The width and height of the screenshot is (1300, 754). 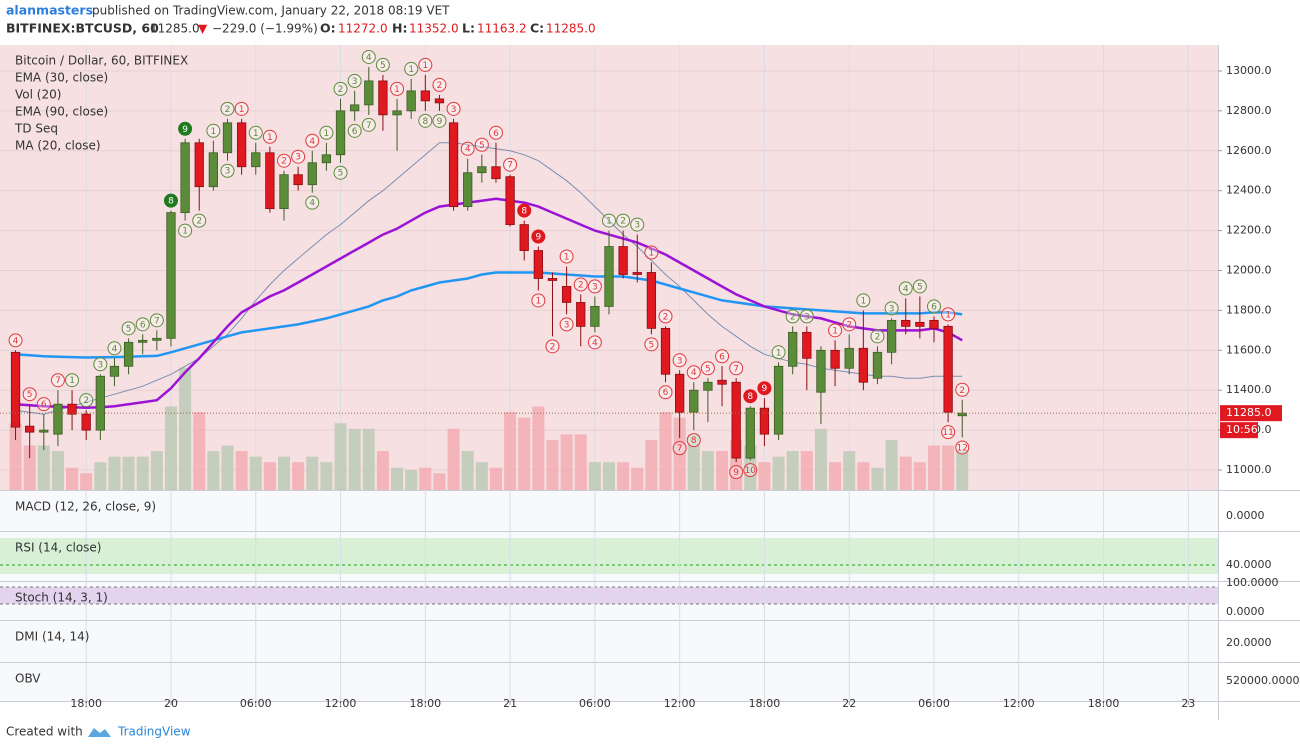 What do you see at coordinates (609, 556) in the screenshot?
I see `rsi-band` at bounding box center [609, 556].